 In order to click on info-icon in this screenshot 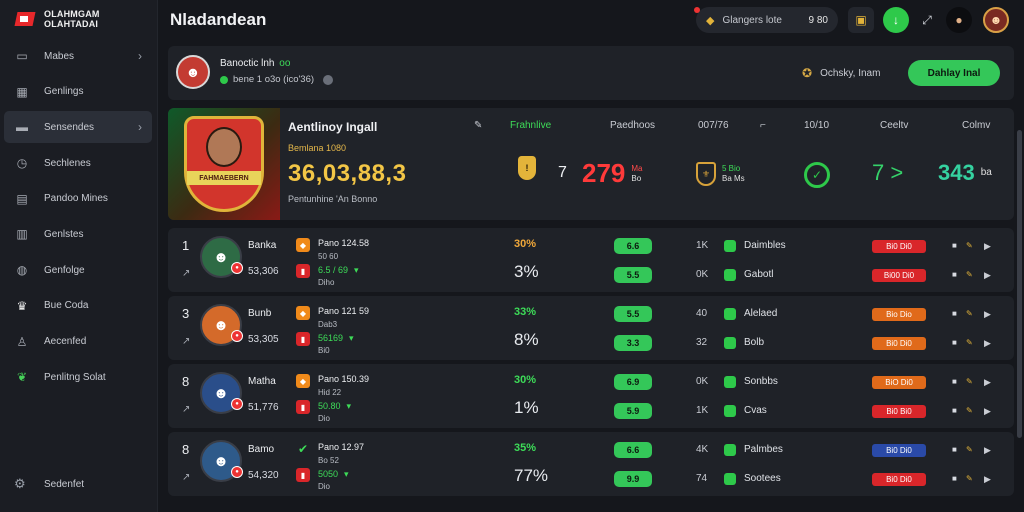, I will do `click(328, 79)`.